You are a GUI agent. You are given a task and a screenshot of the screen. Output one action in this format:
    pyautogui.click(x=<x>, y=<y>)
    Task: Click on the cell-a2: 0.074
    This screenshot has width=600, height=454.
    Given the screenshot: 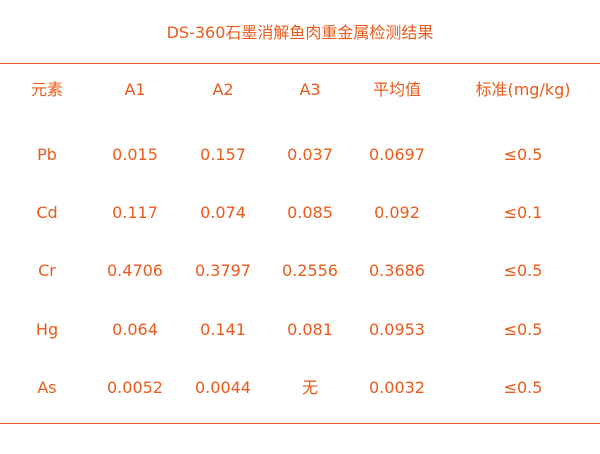 What is the action you would take?
    pyautogui.click(x=223, y=212)
    